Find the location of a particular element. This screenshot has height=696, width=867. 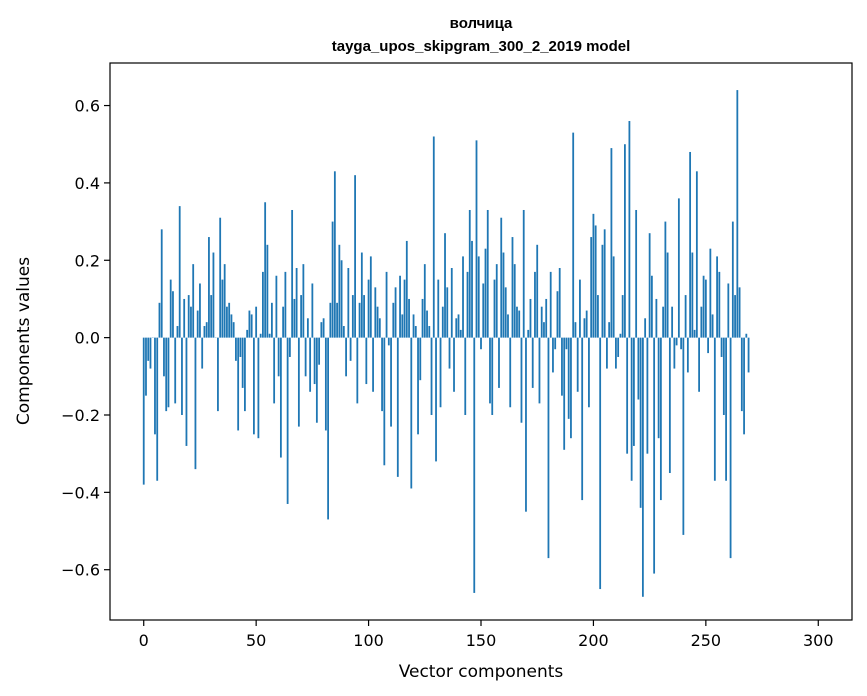

y-tick-label: 0.6 is located at coordinates (87, 106).